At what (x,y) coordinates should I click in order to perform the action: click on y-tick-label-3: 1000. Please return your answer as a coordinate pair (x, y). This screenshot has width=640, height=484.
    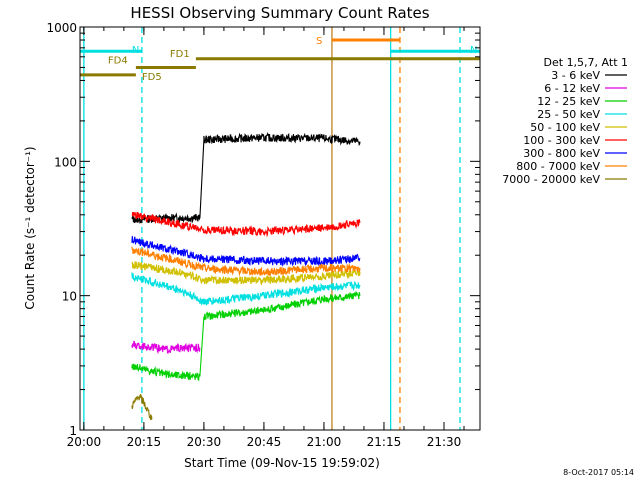
    Looking at the image, I should click on (61, 28).